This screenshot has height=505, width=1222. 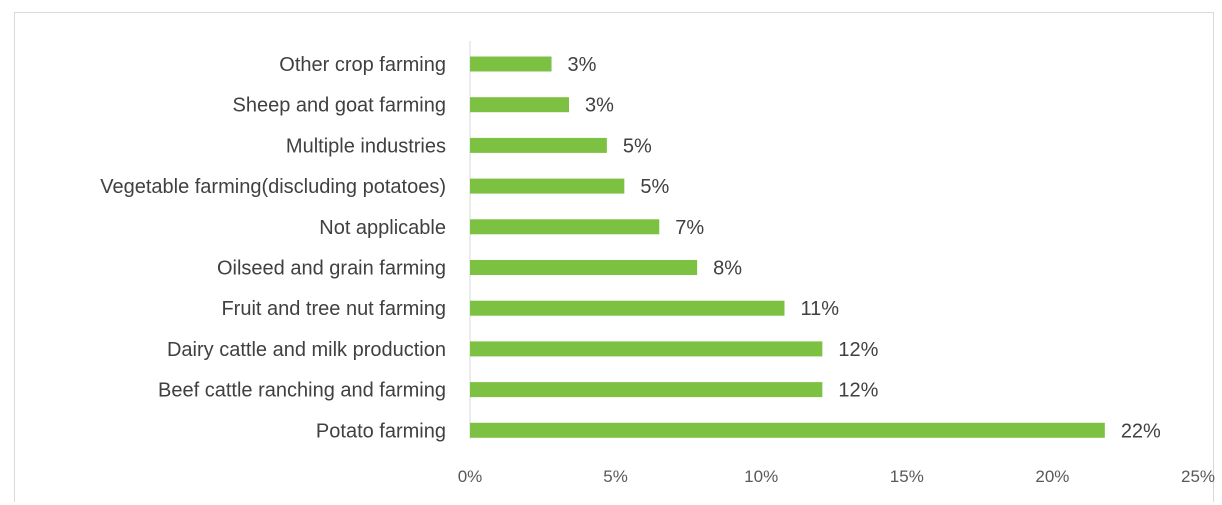 What do you see at coordinates (306, 350) in the screenshot?
I see `category-label: Dairy cattle and milk production` at bounding box center [306, 350].